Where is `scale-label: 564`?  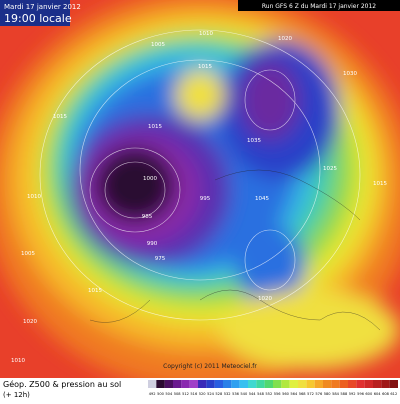 scale-label: 564 is located at coordinates (294, 394).